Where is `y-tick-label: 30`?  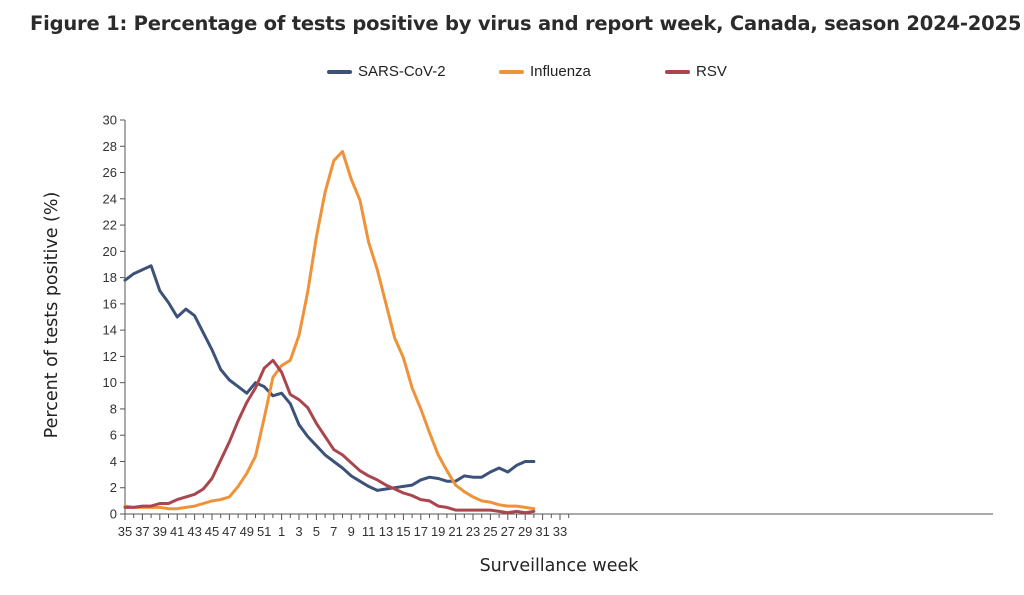 y-tick-label: 30 is located at coordinates (110, 120).